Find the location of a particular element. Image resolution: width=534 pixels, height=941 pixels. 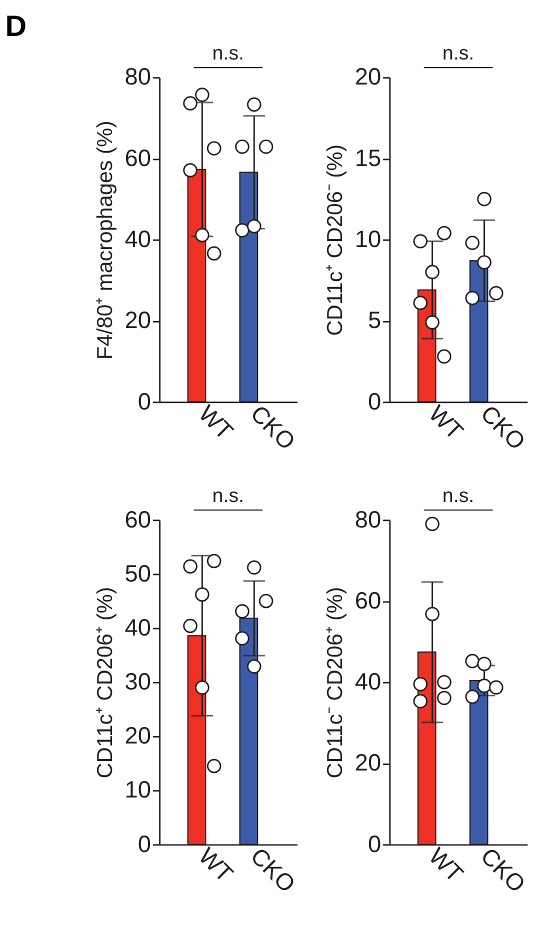

y-tick-label: 30 is located at coordinates (137, 683).